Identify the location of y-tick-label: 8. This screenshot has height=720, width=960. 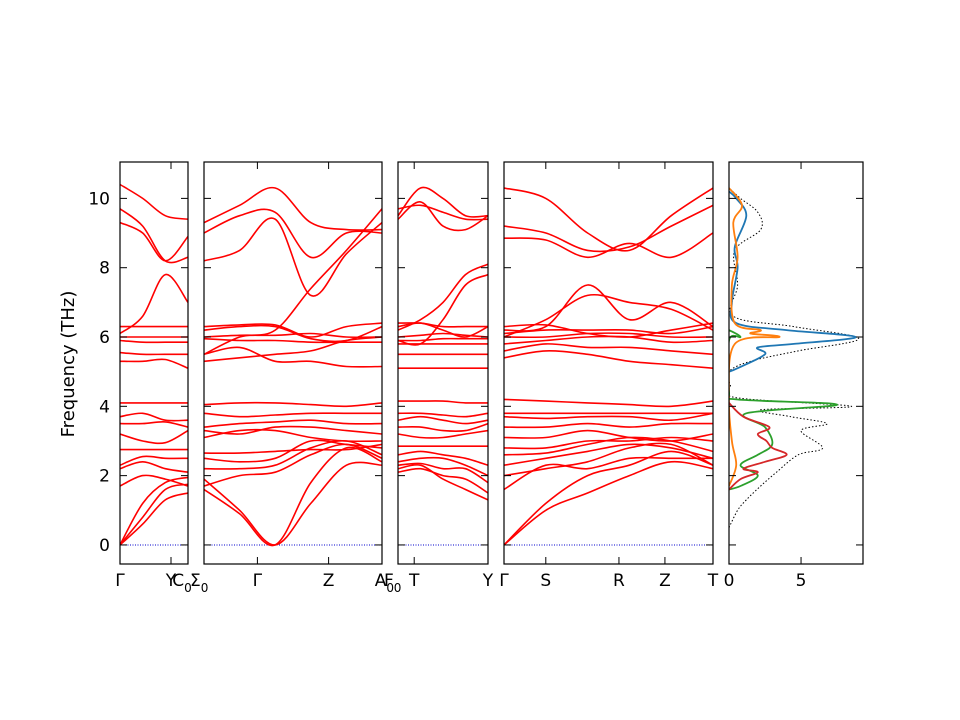
(104, 269).